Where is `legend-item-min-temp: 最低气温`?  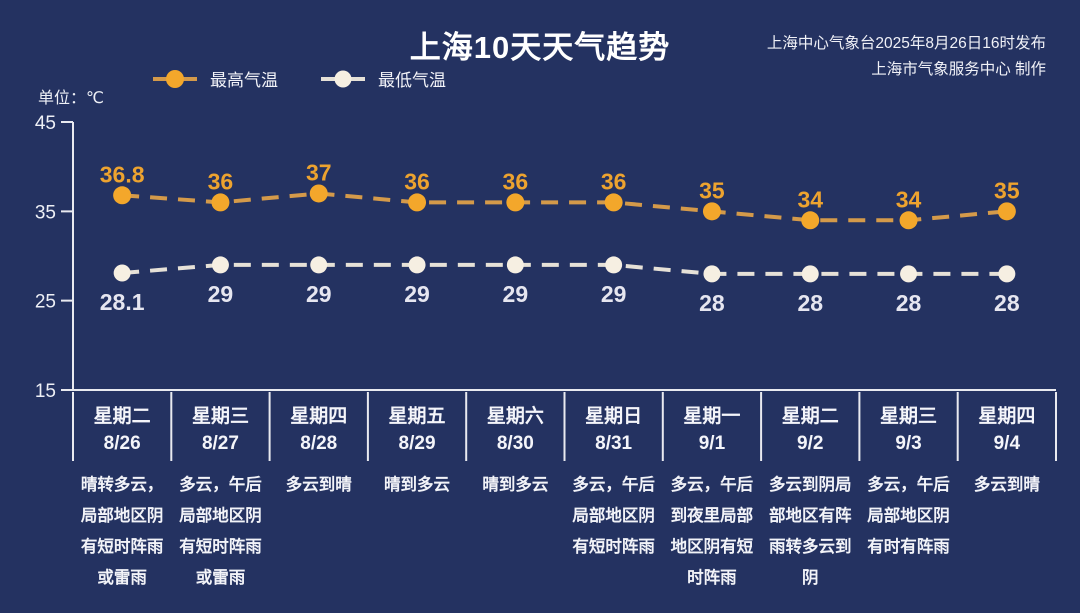 legend-item-min-temp: 最低气温 is located at coordinates (383, 78).